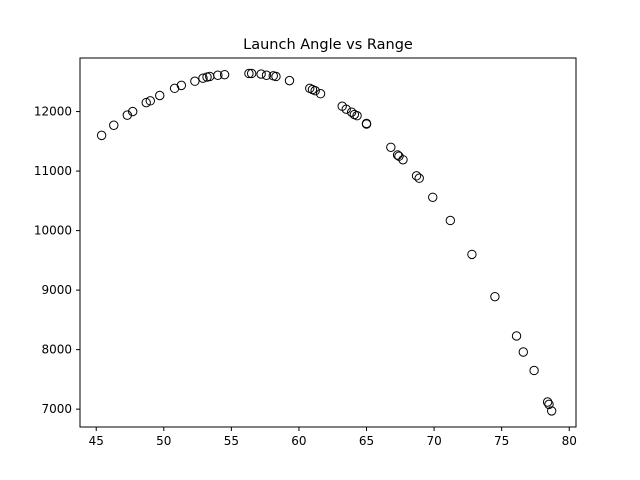 Image resolution: width=640 pixels, height=480 pixels. Describe the element at coordinates (96, 441) in the screenshot. I see `x-tick-label: 45` at that location.